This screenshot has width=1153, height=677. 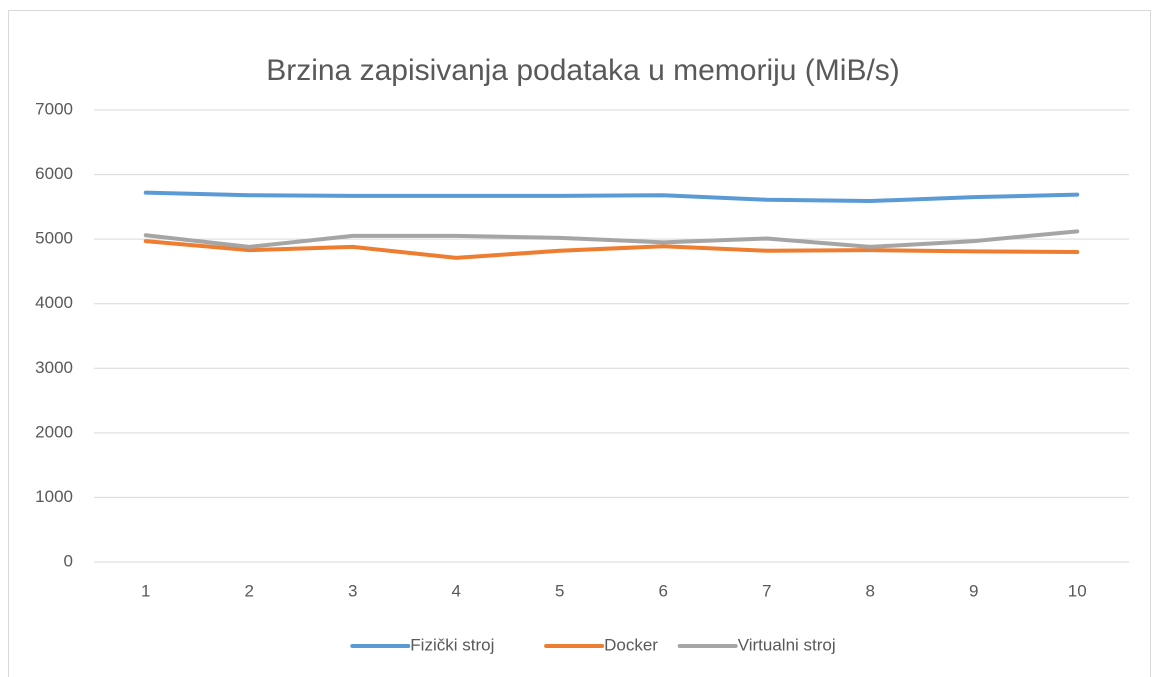 What do you see at coordinates (1077, 590) in the screenshot?
I see `x-tick-label: 10` at bounding box center [1077, 590].